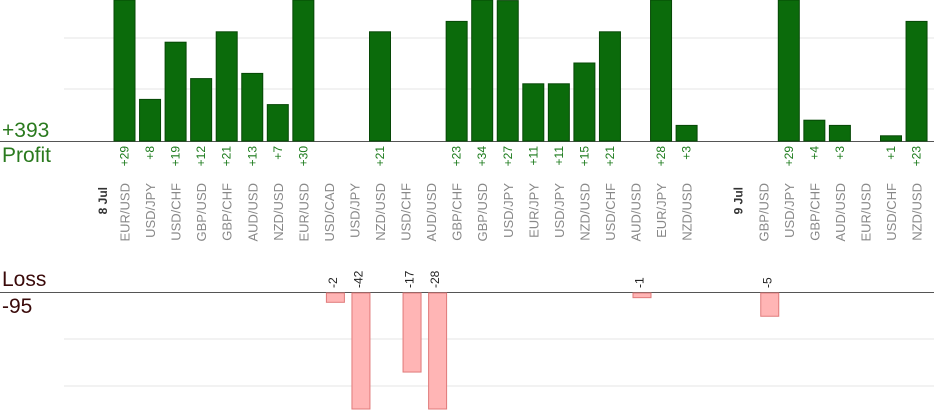  Describe the element at coordinates (26, 130) in the screenshot. I see `profit-total: +393` at that location.